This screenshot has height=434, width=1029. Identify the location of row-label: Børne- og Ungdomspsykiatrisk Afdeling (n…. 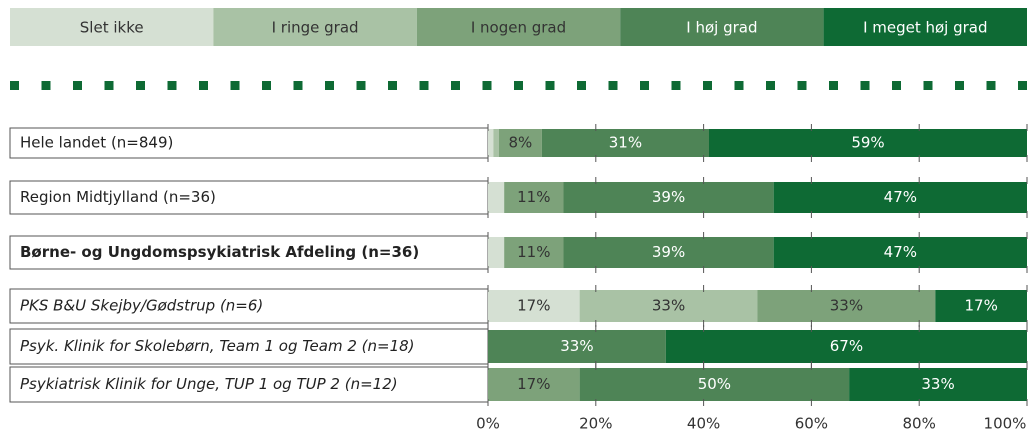
(219, 252).